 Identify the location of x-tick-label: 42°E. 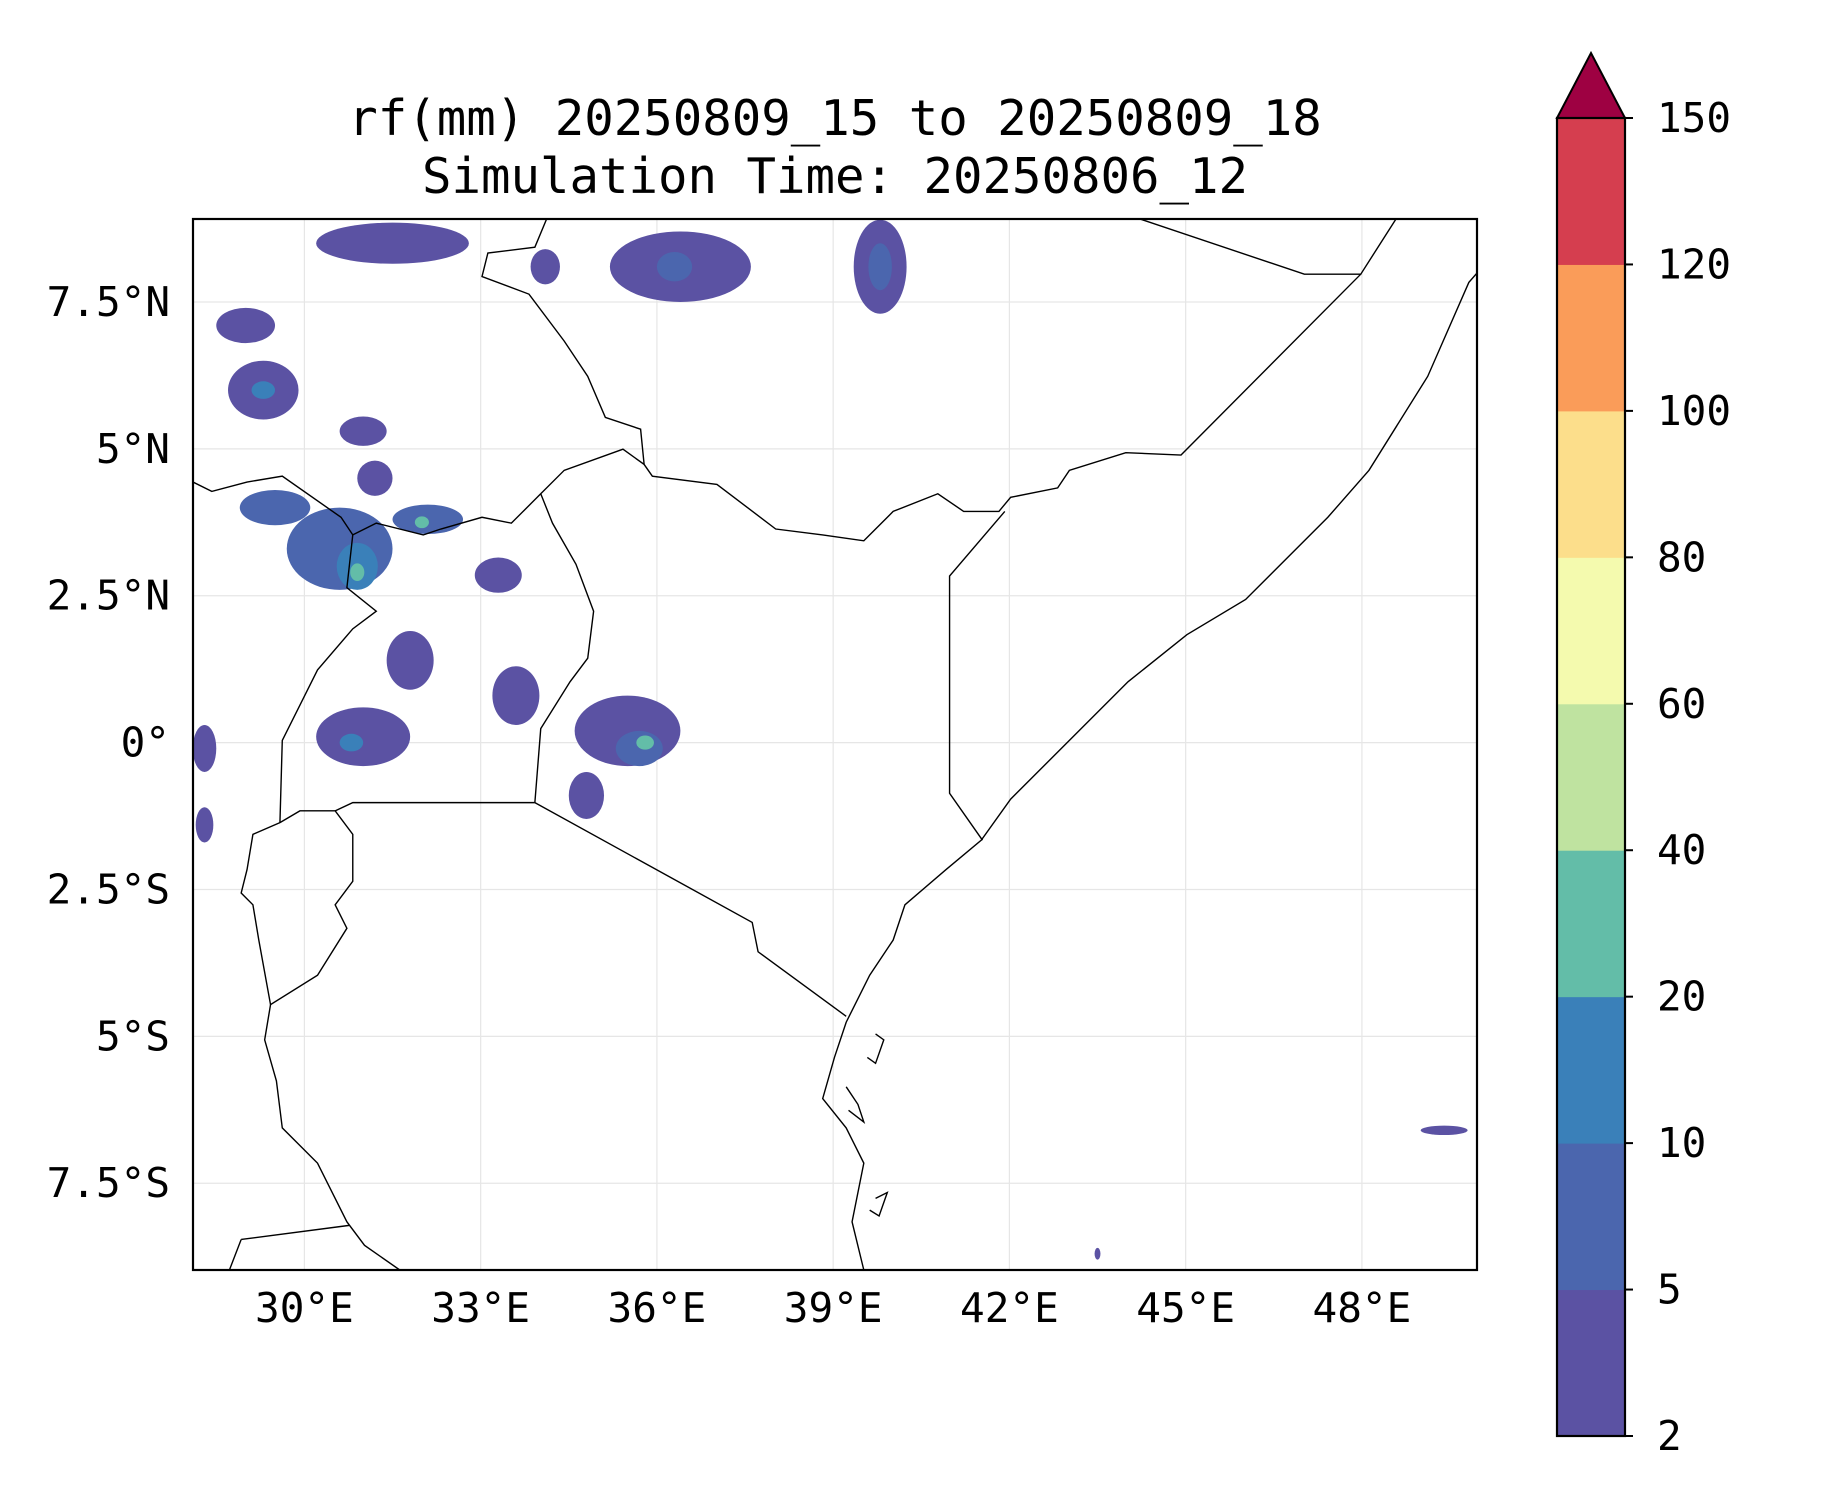
(1009, 1308).